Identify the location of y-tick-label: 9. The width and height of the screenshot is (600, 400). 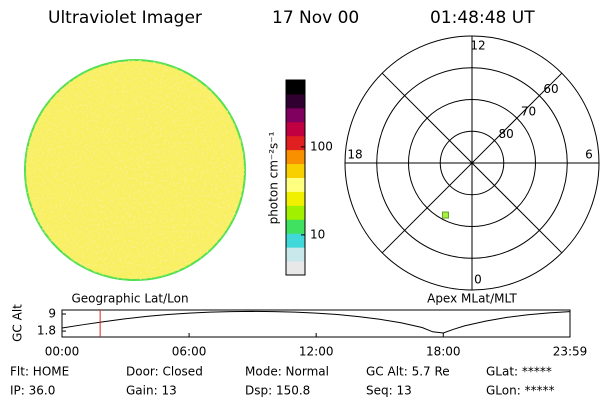
(52, 314).